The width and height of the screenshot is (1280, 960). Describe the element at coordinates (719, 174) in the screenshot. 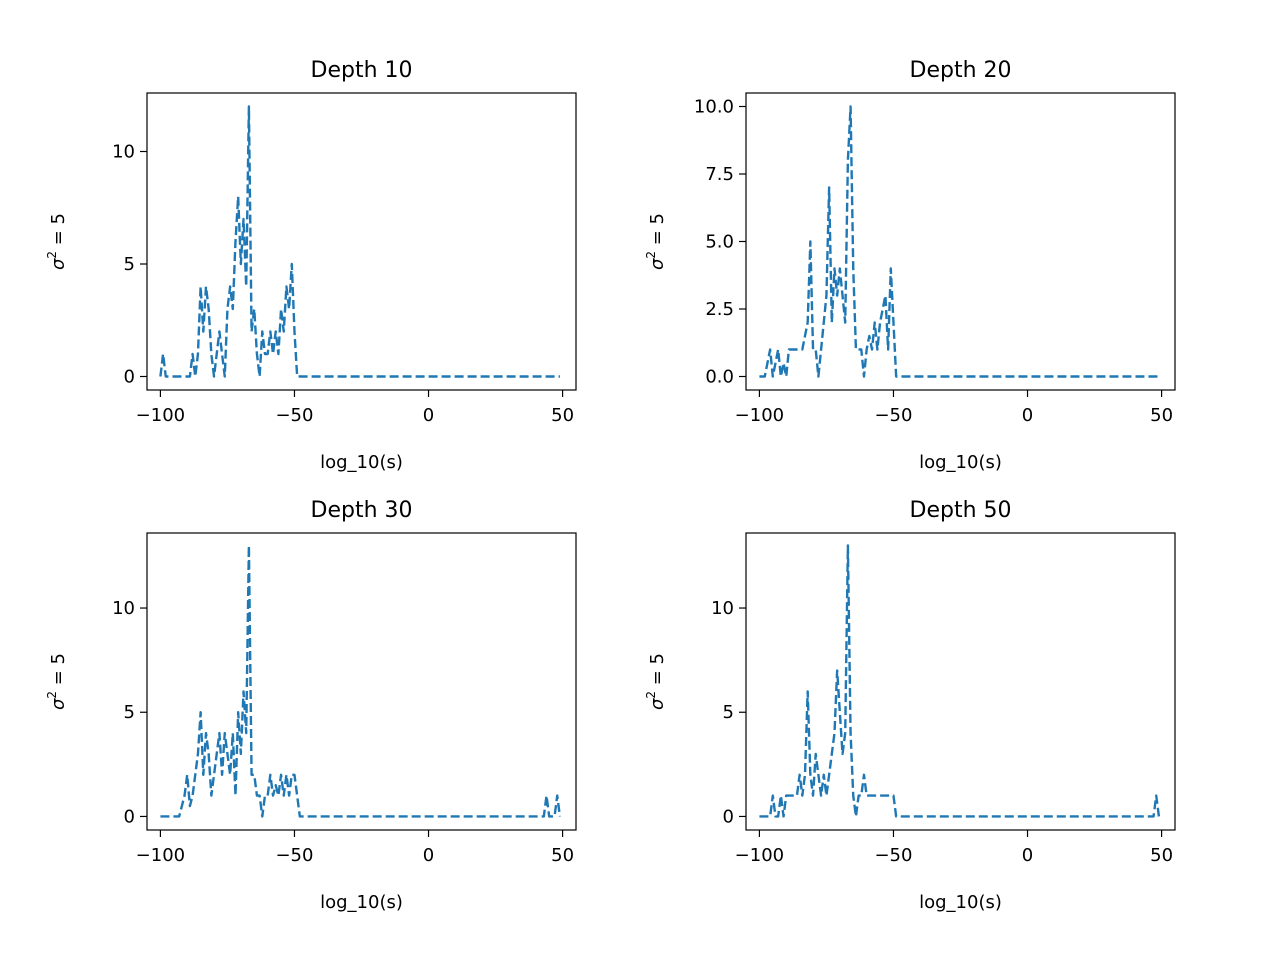

I see `y-tick-label: 7.5` at that location.